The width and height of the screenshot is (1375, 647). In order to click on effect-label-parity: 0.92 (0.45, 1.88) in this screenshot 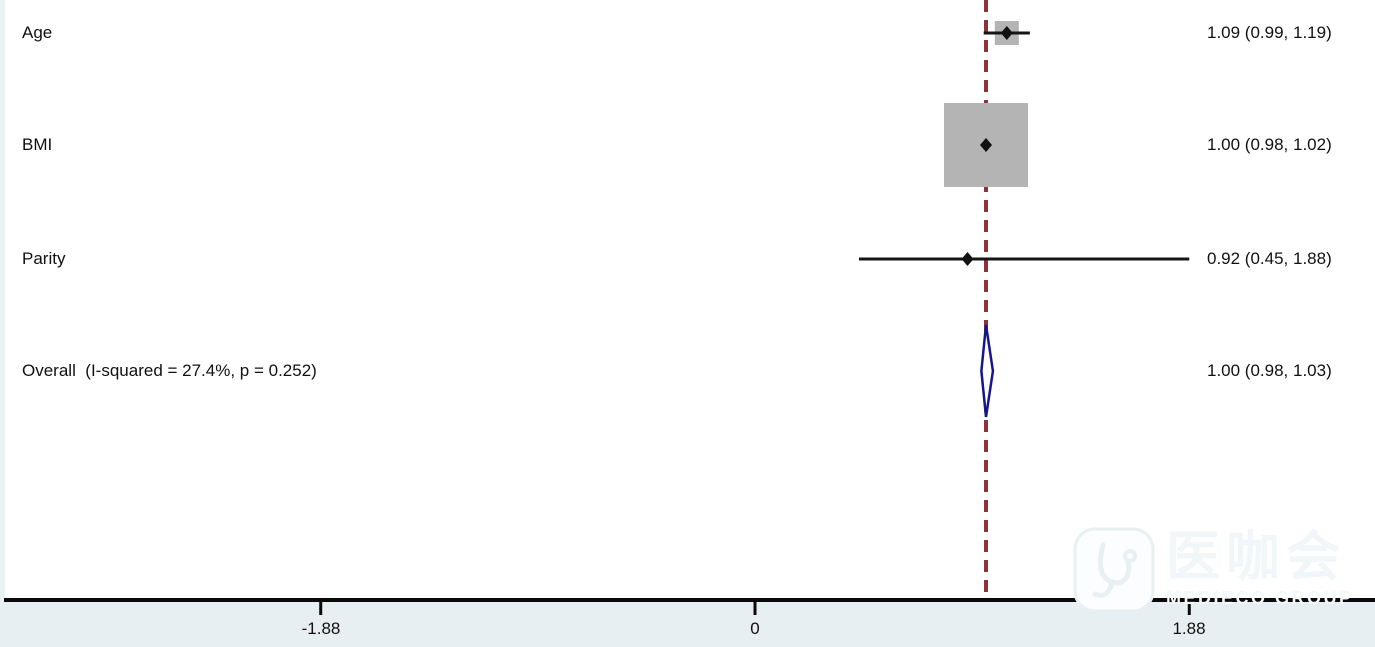, I will do `click(1269, 258)`.